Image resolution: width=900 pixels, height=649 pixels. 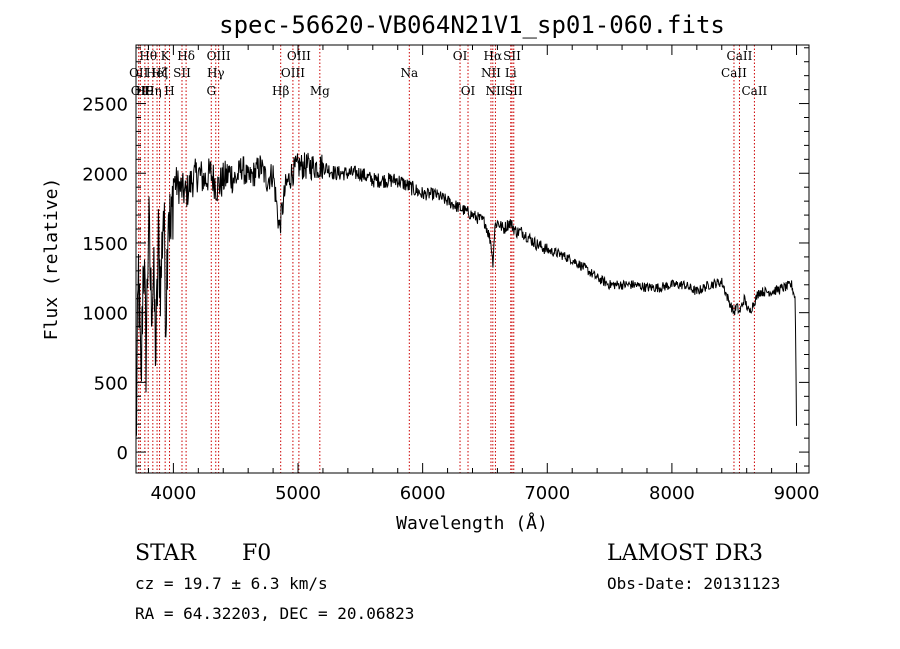 What do you see at coordinates (693, 583) in the screenshot?
I see `observation-date: Obs-Date: 20131123` at bounding box center [693, 583].